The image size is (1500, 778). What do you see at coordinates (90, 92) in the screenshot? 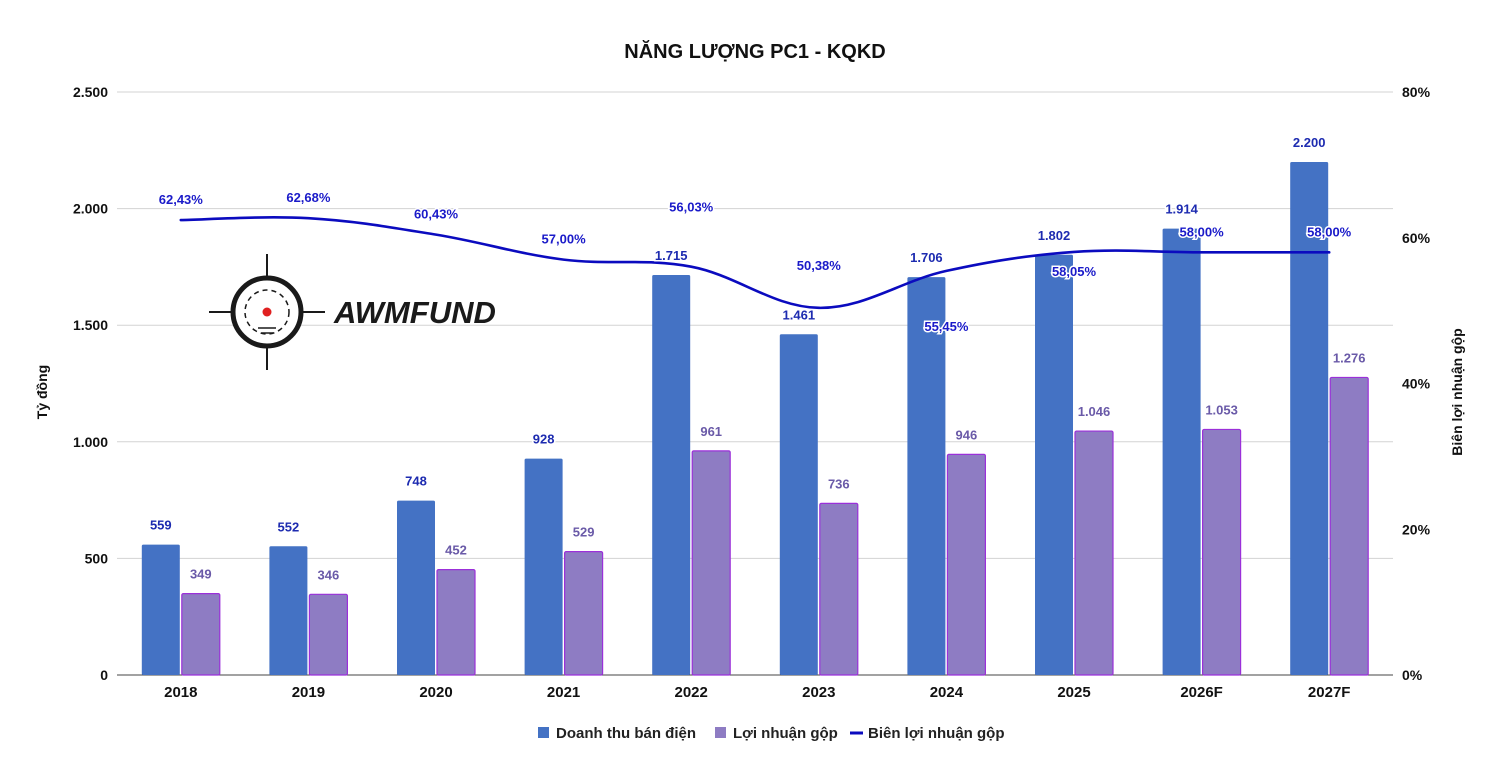
I see `y-tick-label-left: 2.500` at bounding box center [90, 92].